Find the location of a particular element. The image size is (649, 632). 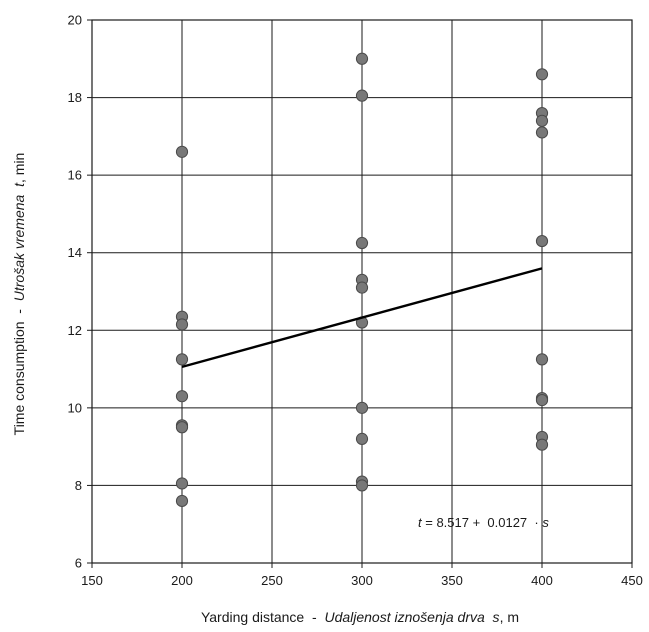

x-tick-label-200: 200 is located at coordinates (182, 580).